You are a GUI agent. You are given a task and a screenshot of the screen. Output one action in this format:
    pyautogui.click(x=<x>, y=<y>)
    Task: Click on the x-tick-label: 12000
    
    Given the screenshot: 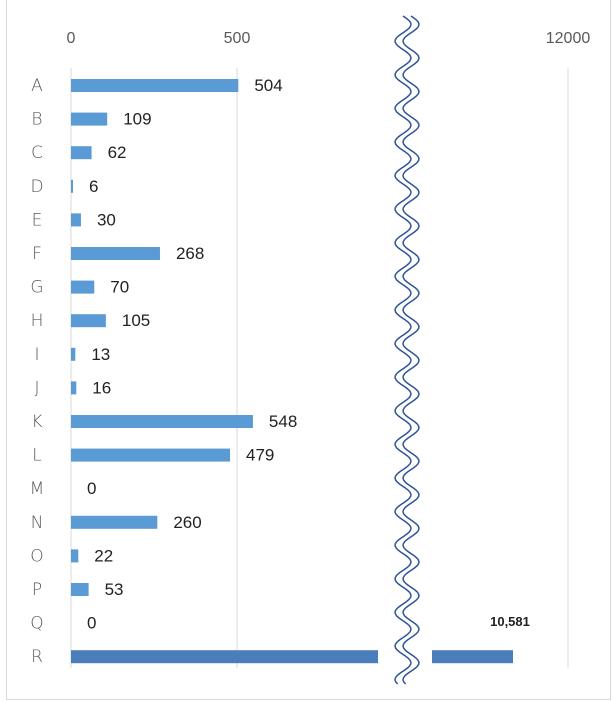 What is the action you would take?
    pyautogui.click(x=568, y=38)
    